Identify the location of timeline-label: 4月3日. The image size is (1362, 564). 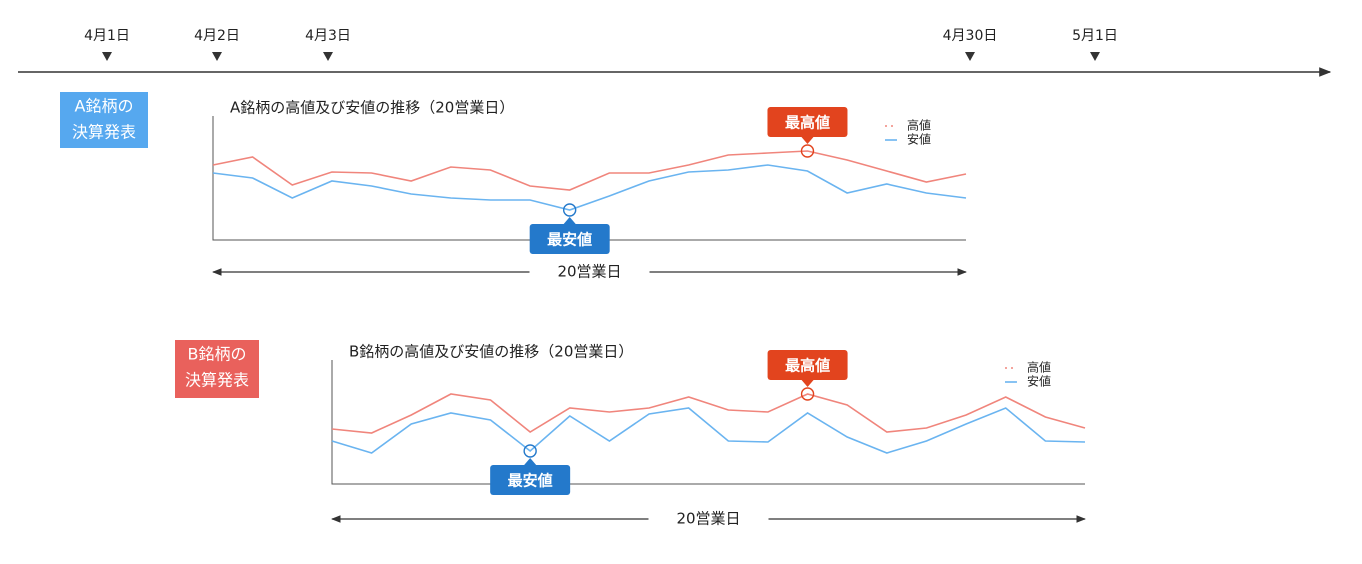
(328, 36).